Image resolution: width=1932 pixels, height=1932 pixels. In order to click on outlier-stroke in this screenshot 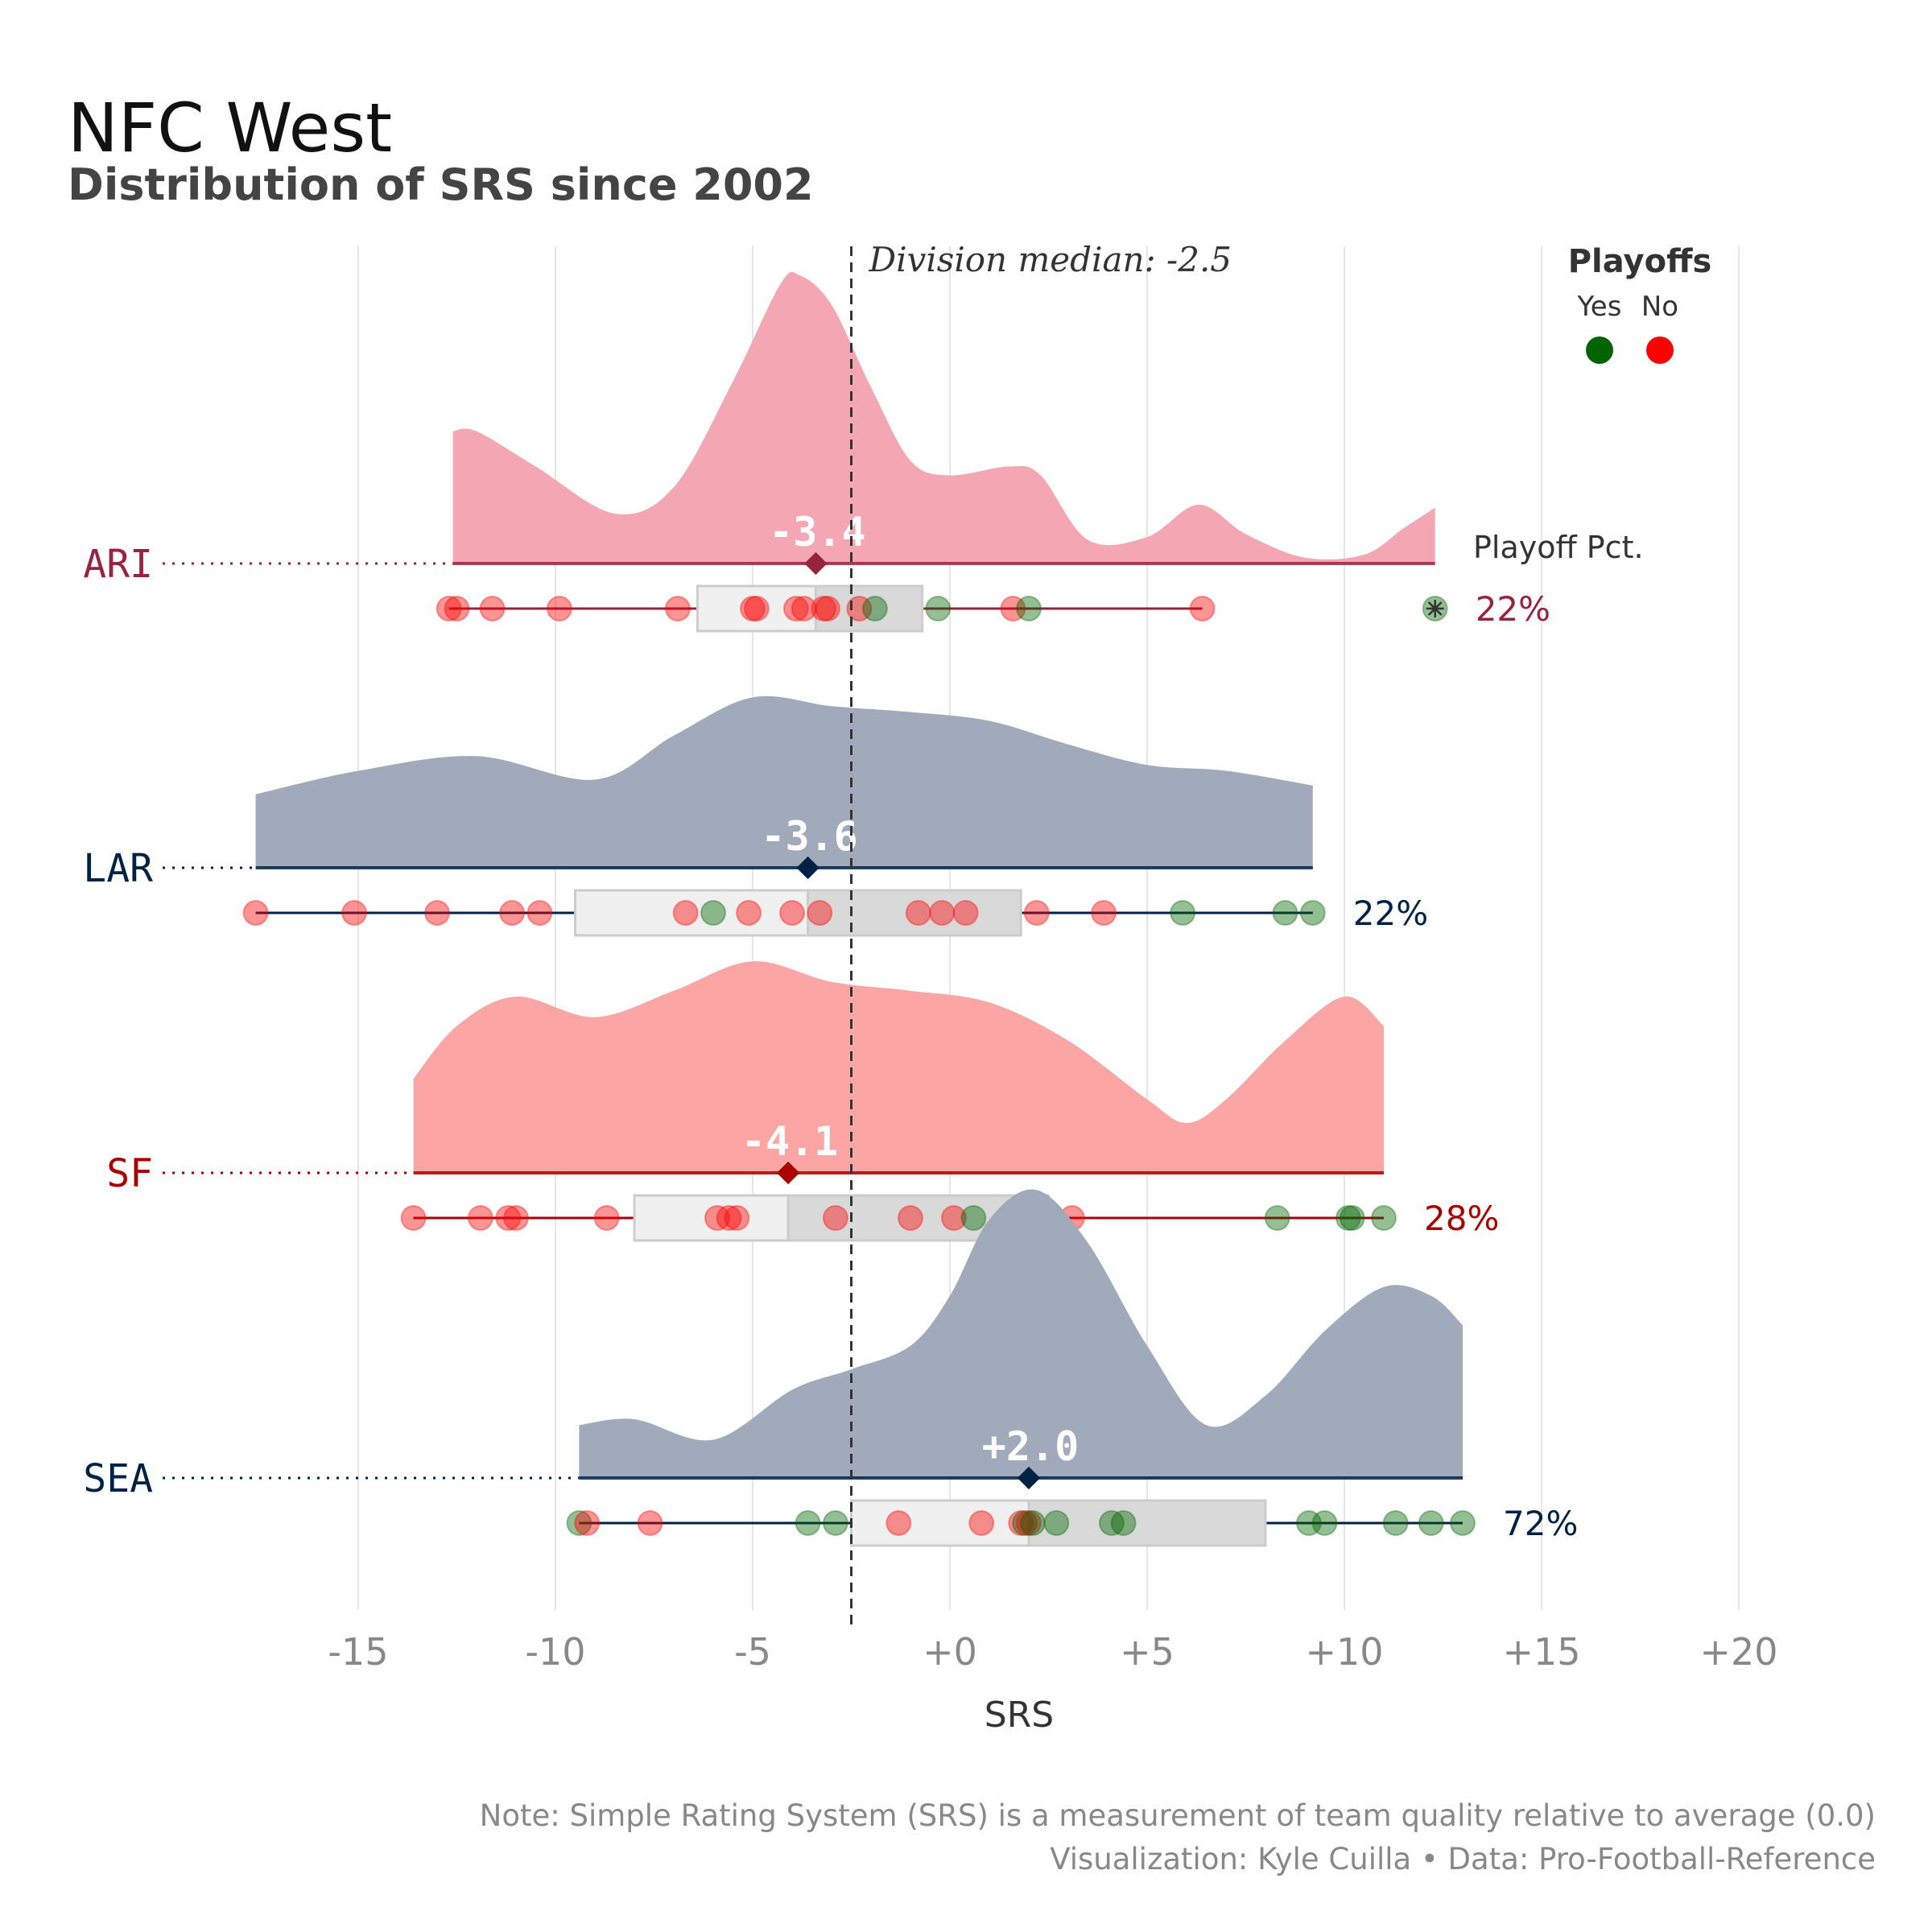, I will do `click(1435, 608)`.